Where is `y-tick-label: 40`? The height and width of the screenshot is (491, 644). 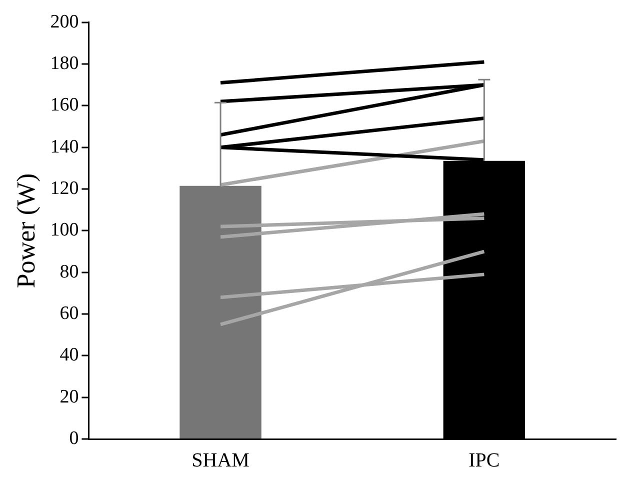
y-tick-label: 40 is located at coordinates (69, 355).